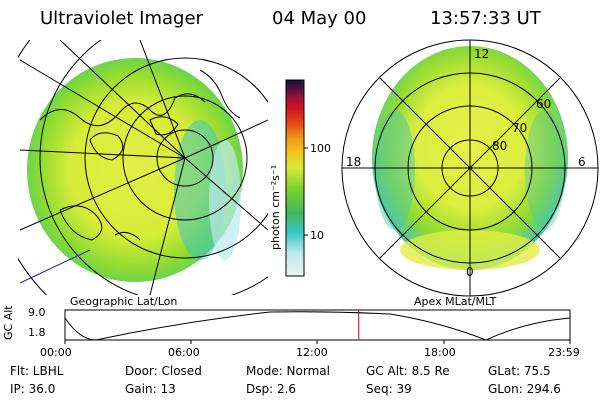  What do you see at coordinates (140, 155) in the screenshot?
I see `coastlines` at bounding box center [140, 155].